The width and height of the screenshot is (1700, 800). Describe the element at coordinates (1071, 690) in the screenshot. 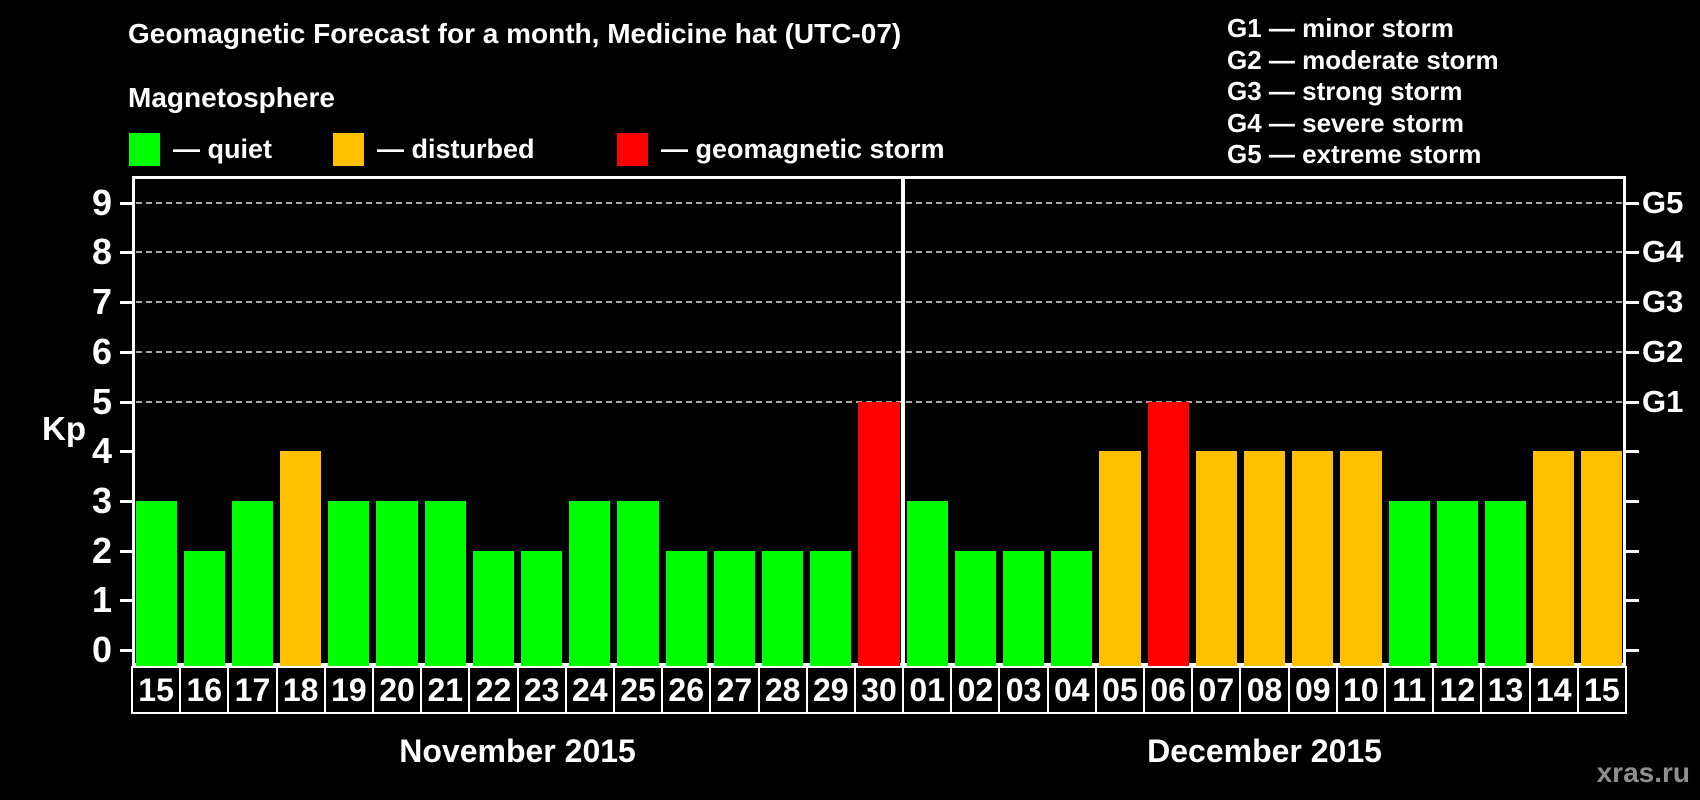

I see `day-label-cell: 04` at that location.